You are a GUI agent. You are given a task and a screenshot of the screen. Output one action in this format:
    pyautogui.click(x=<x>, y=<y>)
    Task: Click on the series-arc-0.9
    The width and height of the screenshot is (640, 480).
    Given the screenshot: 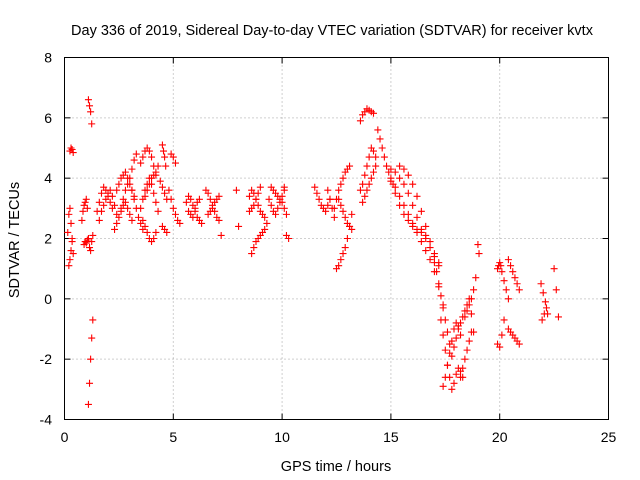 What is the action you would take?
    pyautogui.click(x=84, y=209)
    